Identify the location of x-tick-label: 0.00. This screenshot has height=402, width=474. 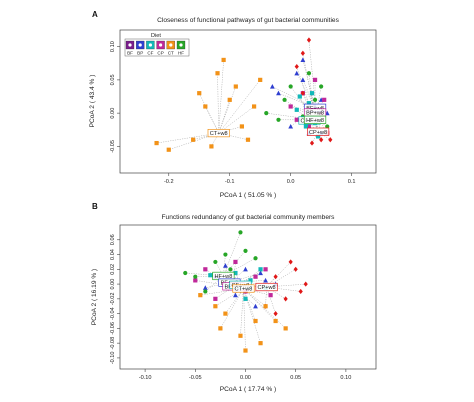
(245, 378).